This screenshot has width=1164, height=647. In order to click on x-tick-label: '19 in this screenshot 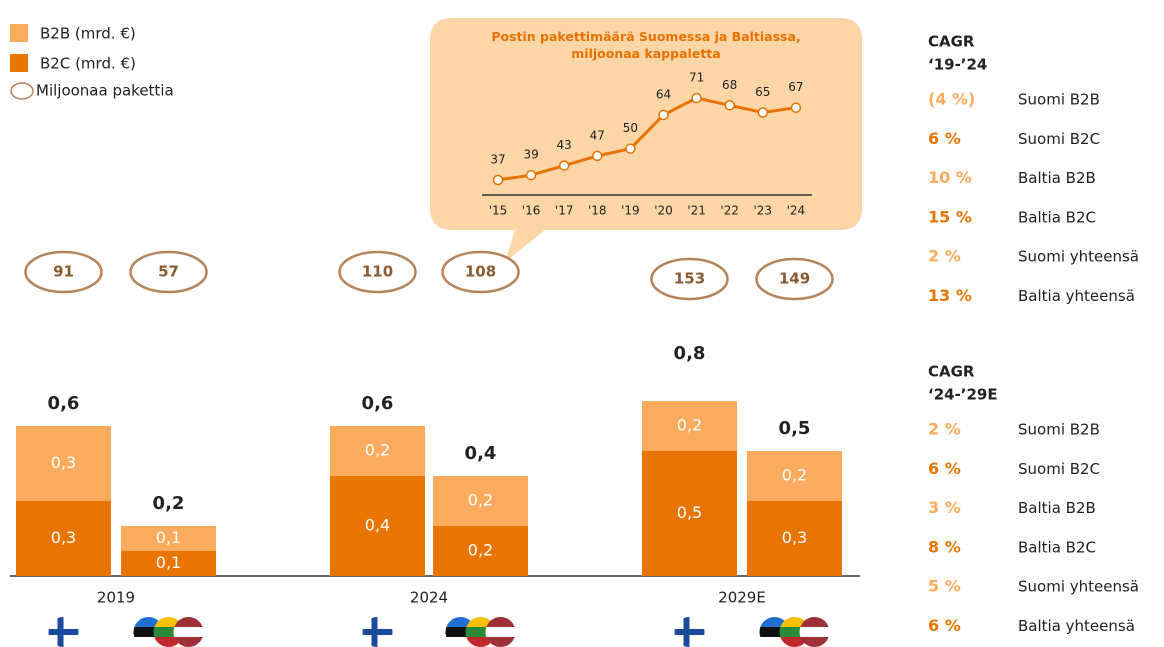, I will do `click(630, 211)`.